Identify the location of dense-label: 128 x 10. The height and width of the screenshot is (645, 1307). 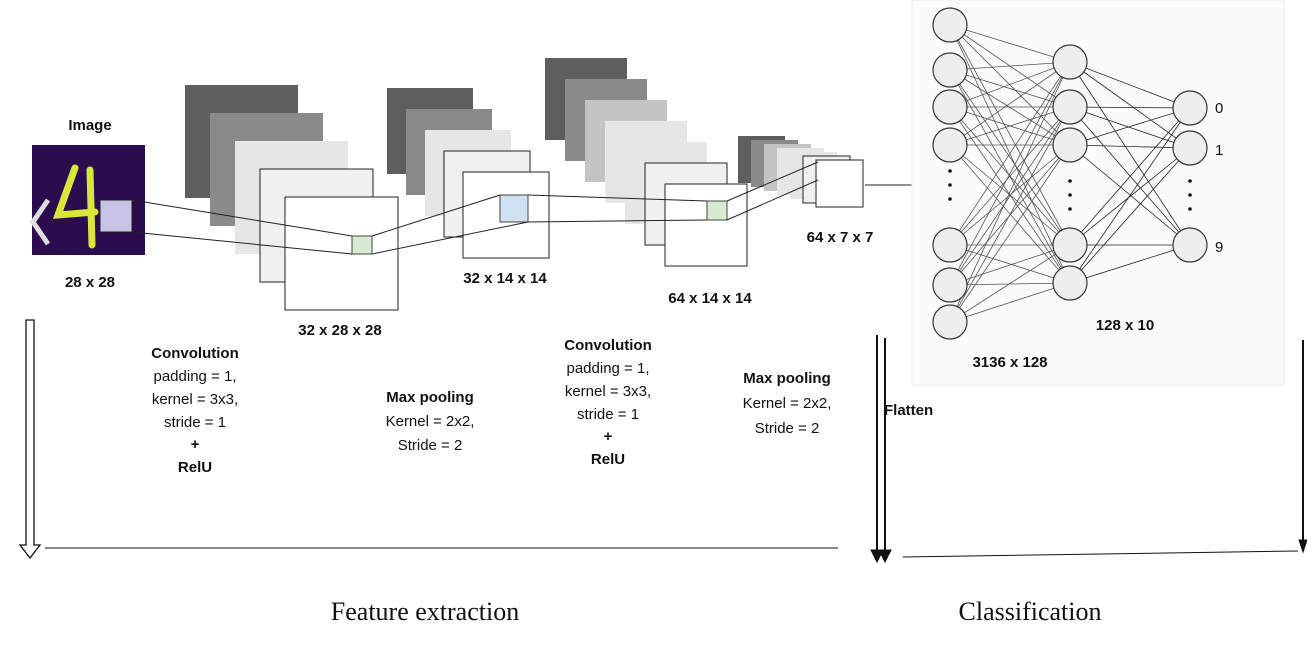
(1125, 325).